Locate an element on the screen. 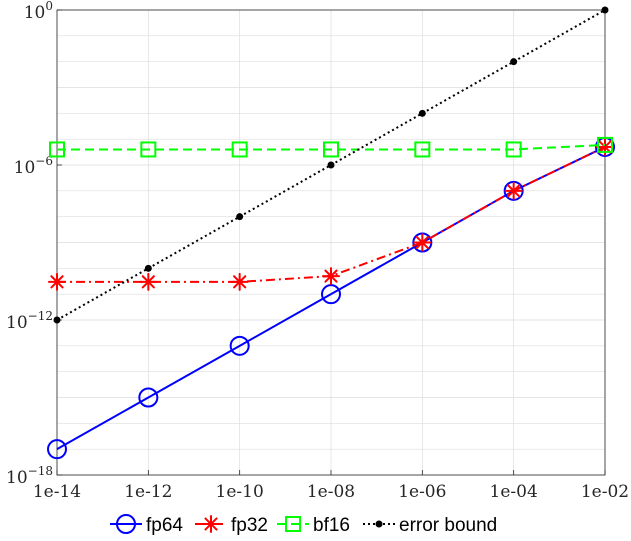 The image size is (631, 541). legend-label-fp32: fp32 is located at coordinates (249, 525).